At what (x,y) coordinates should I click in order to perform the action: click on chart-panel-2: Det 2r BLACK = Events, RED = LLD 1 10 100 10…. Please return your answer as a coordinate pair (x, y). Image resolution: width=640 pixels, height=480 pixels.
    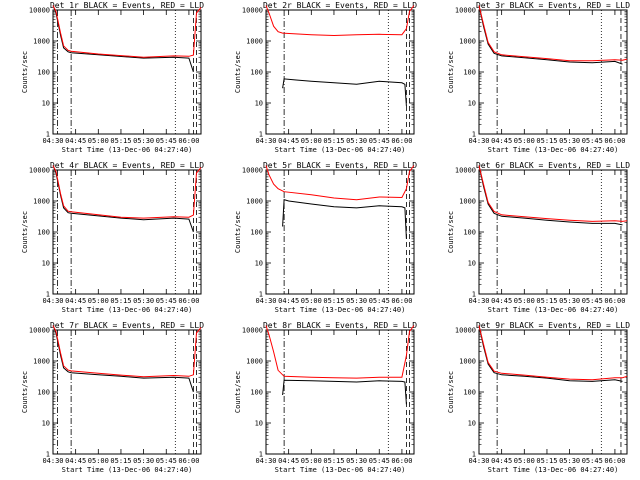
    Looking at the image, I should click on (325, 77).